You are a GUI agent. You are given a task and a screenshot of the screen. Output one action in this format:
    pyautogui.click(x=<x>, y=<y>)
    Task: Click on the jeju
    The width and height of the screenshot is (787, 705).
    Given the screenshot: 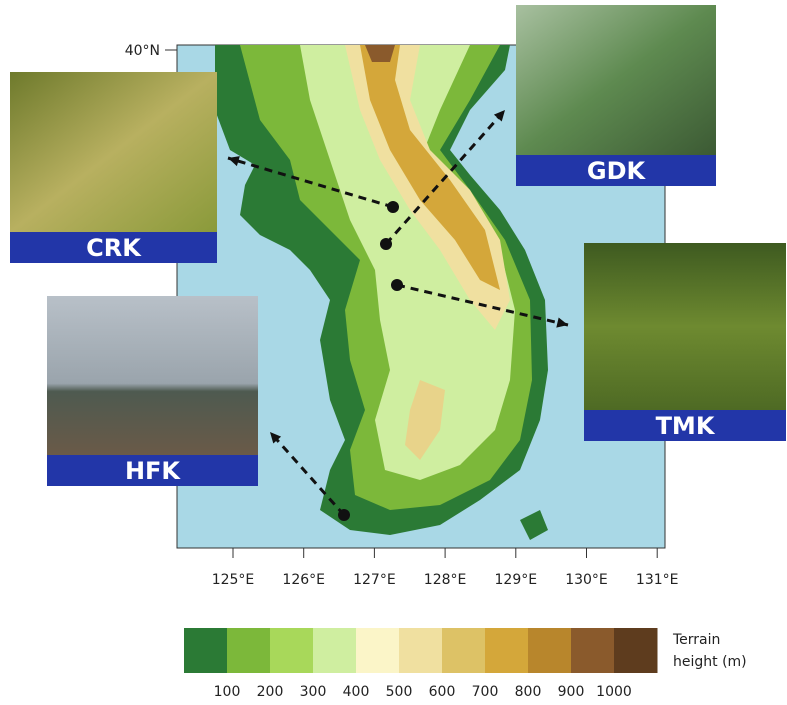 What is the action you would take?
    pyautogui.click(x=534, y=525)
    